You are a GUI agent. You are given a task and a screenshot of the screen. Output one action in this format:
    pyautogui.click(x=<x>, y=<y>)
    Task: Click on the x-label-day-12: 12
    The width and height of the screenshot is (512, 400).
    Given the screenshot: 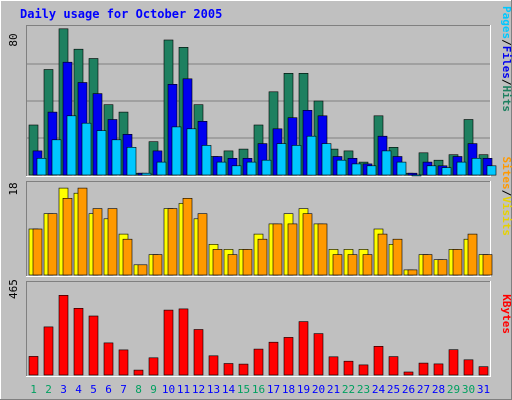 What is the action you would take?
    pyautogui.click(x=198, y=389)
    